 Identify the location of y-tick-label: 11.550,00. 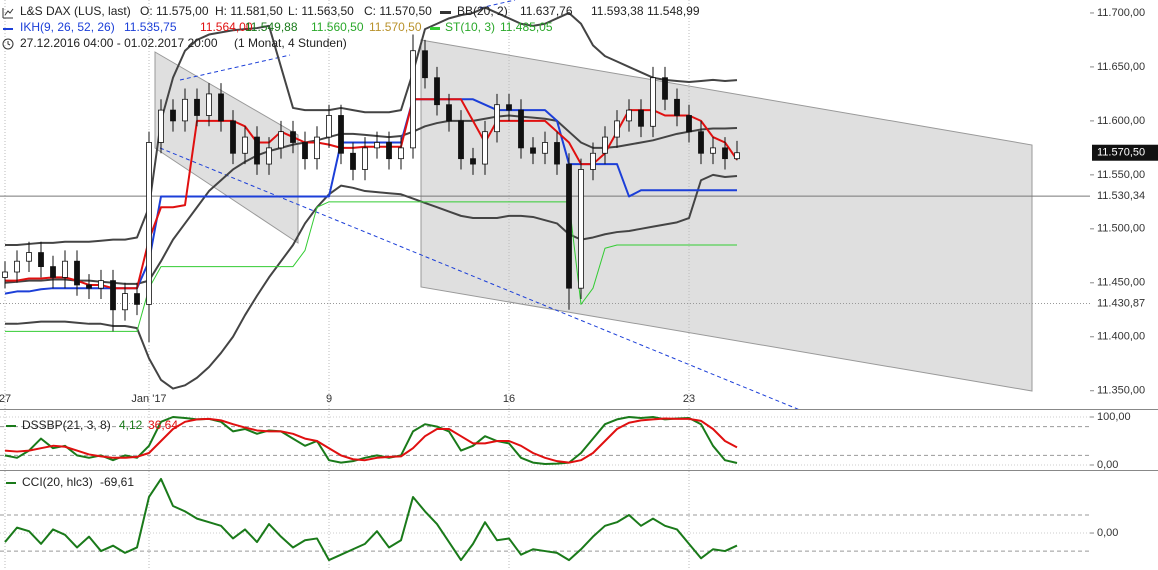
(1121, 175).